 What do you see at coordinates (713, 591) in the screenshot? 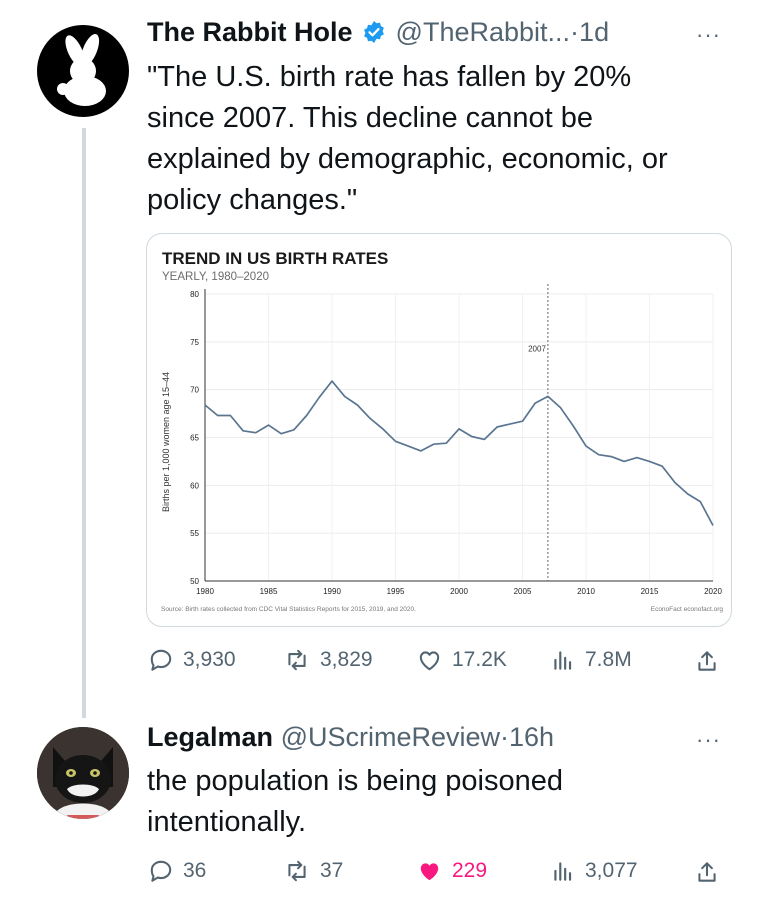
I see `x-tick-label: 2020` at bounding box center [713, 591].